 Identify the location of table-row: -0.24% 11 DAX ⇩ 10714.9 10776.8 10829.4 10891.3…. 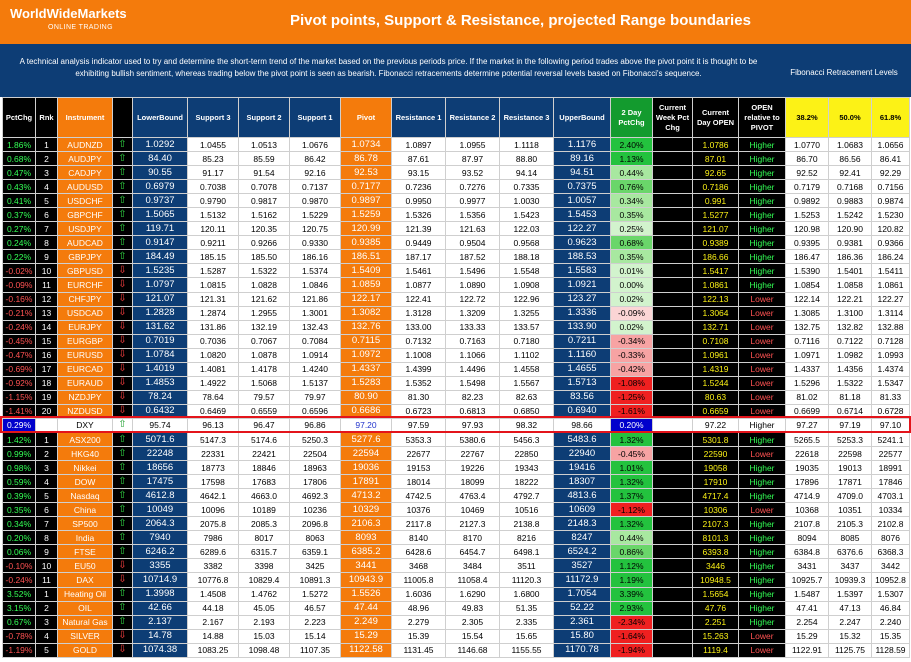
(456, 580).